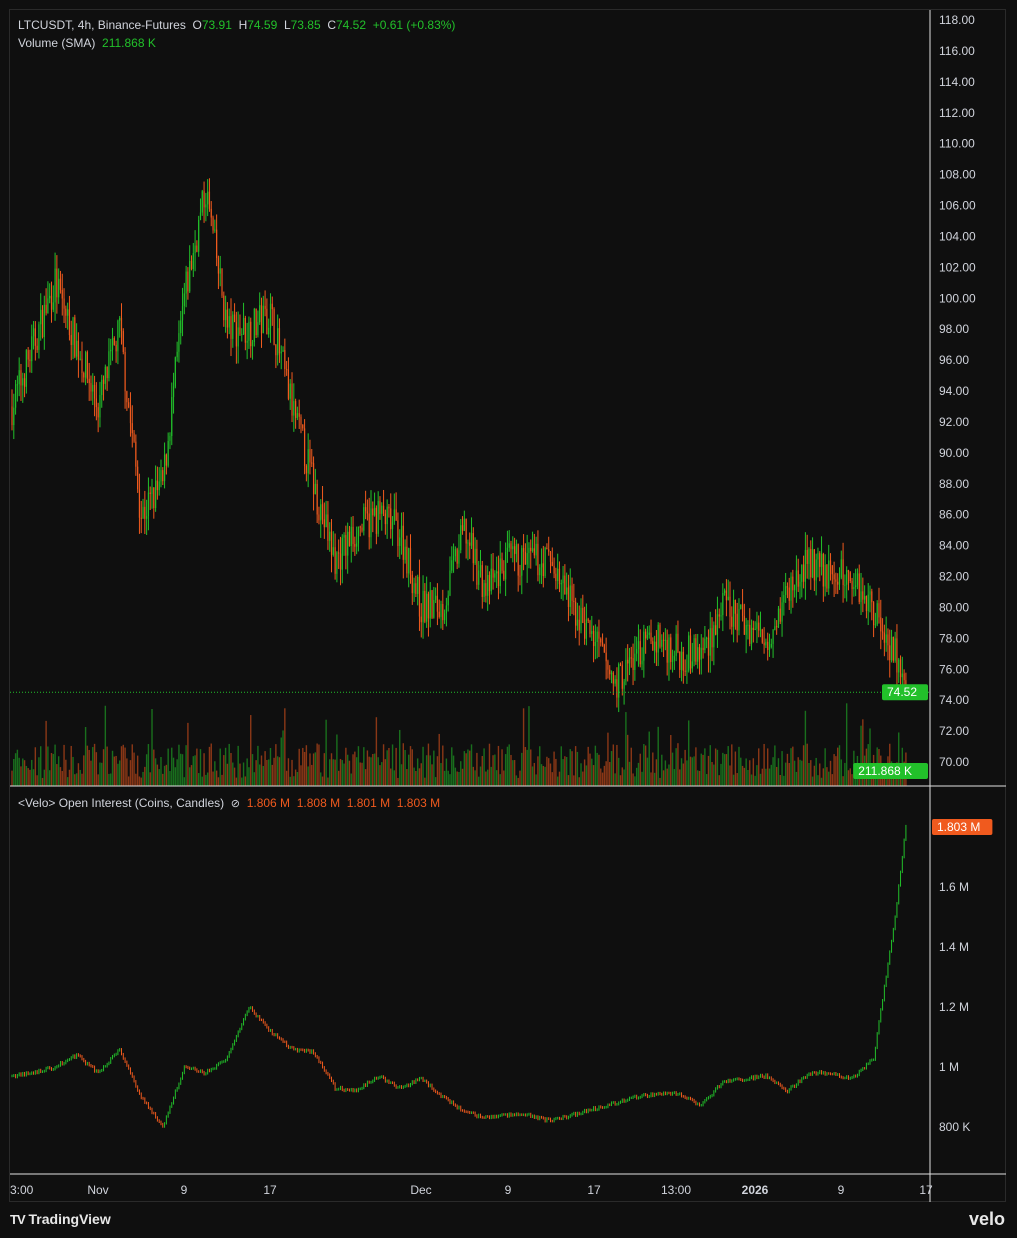 This screenshot has height=1238, width=1017. What do you see at coordinates (60, 1219) in the screenshot?
I see `tradingview-logo: TV TradingView` at bounding box center [60, 1219].